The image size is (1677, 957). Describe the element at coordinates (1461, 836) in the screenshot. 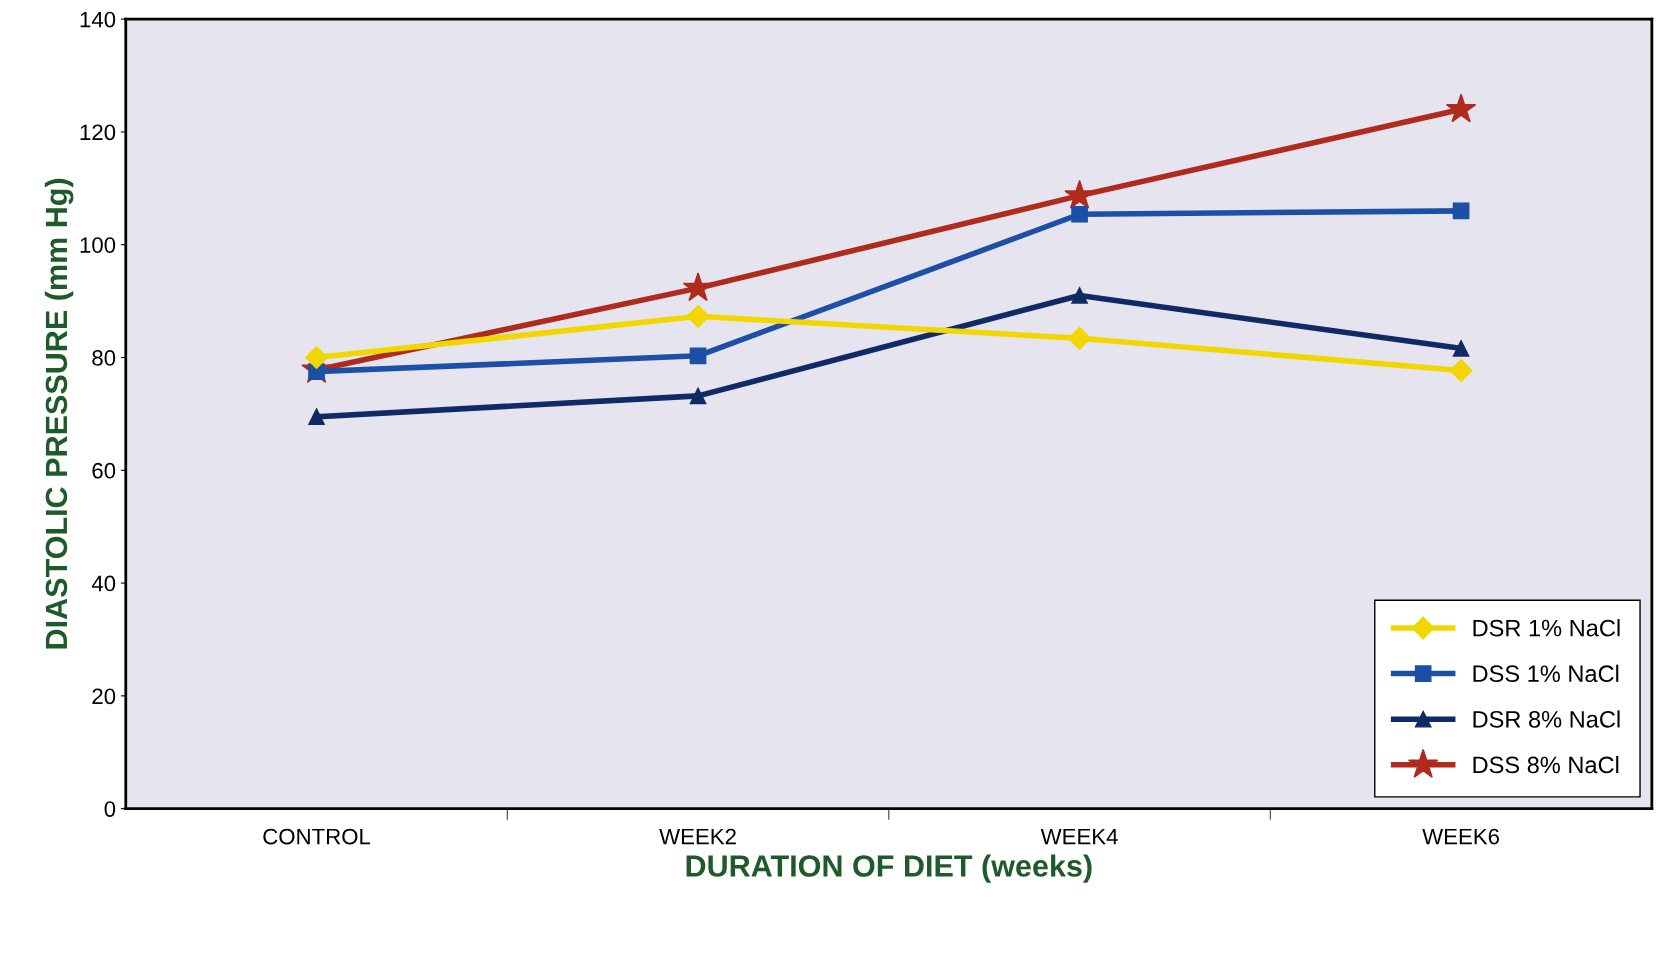

I see `x-tick-label: WEEK6` at that location.